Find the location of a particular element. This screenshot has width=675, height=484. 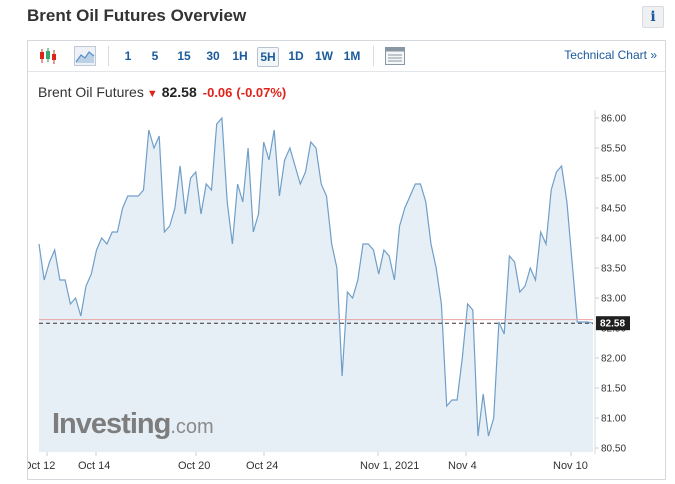

x-tick-label: Oct 24 is located at coordinates (262, 466).